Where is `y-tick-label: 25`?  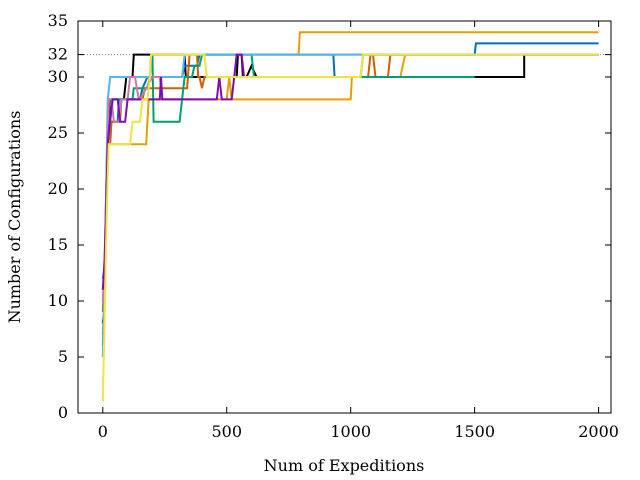
y-tick-label: 25 is located at coordinates (58, 132).